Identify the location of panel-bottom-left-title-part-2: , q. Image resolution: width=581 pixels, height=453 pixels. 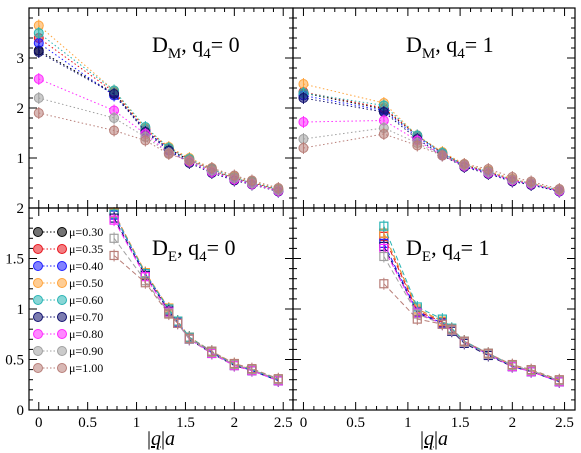
(188, 247).